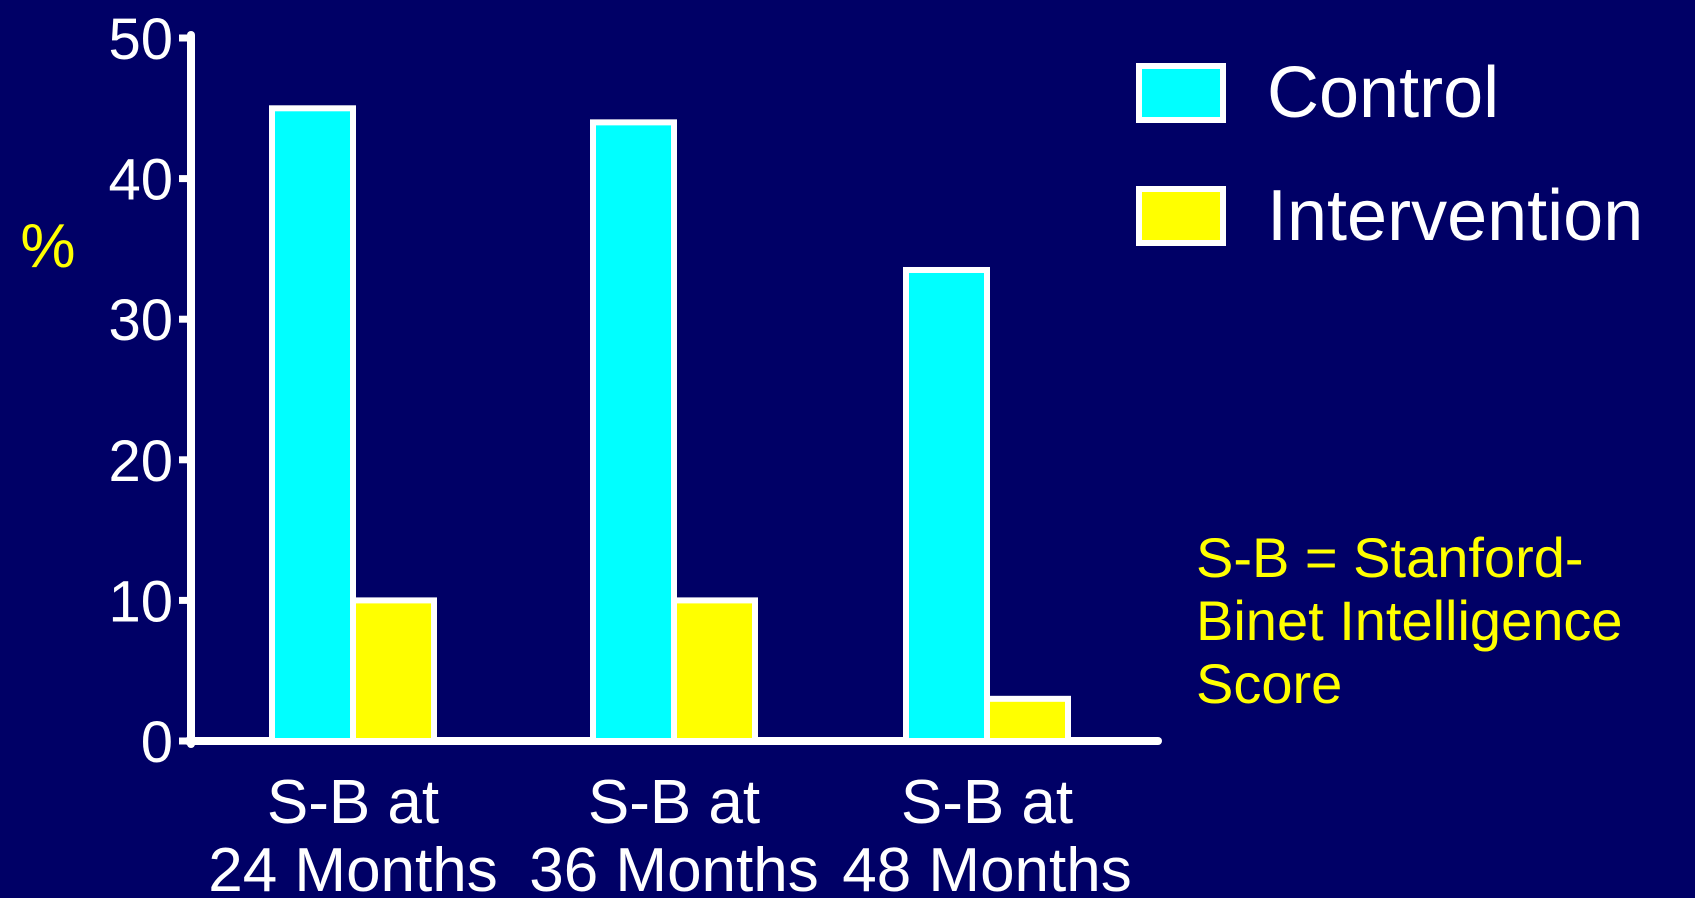 The image size is (1695, 898). Describe the element at coordinates (1409, 620) in the screenshot. I see `footnote: S-B = Stanford- Binet Intelligence Score` at that location.